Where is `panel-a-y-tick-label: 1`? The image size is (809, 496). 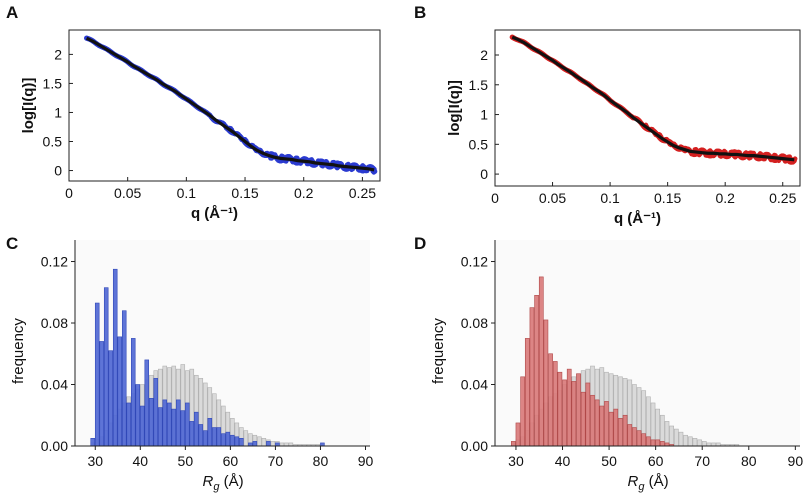
panel-a-y-tick-label: 1 is located at coordinates (58, 112).